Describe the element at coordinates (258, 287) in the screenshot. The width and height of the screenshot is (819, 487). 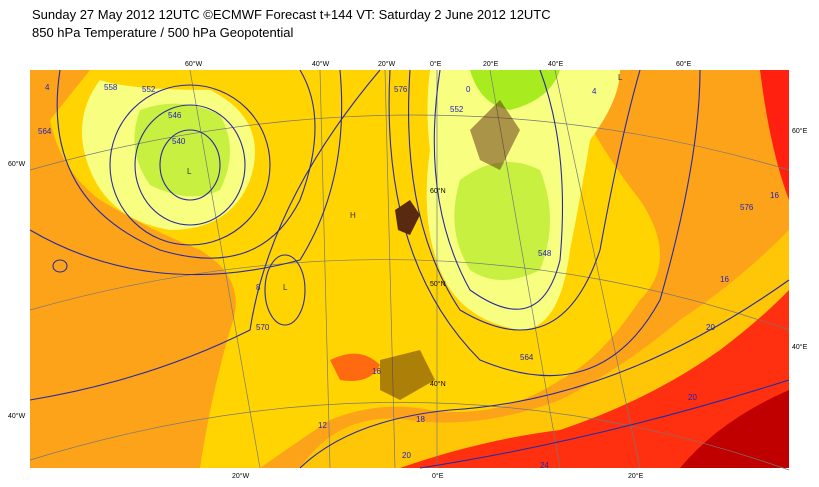
I see `temperature-label: 8` at that location.